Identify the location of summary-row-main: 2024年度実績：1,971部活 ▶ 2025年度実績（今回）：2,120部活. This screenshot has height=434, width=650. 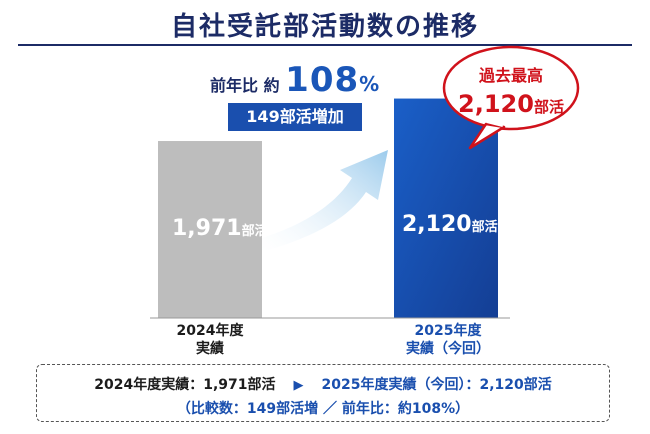
(323, 384).